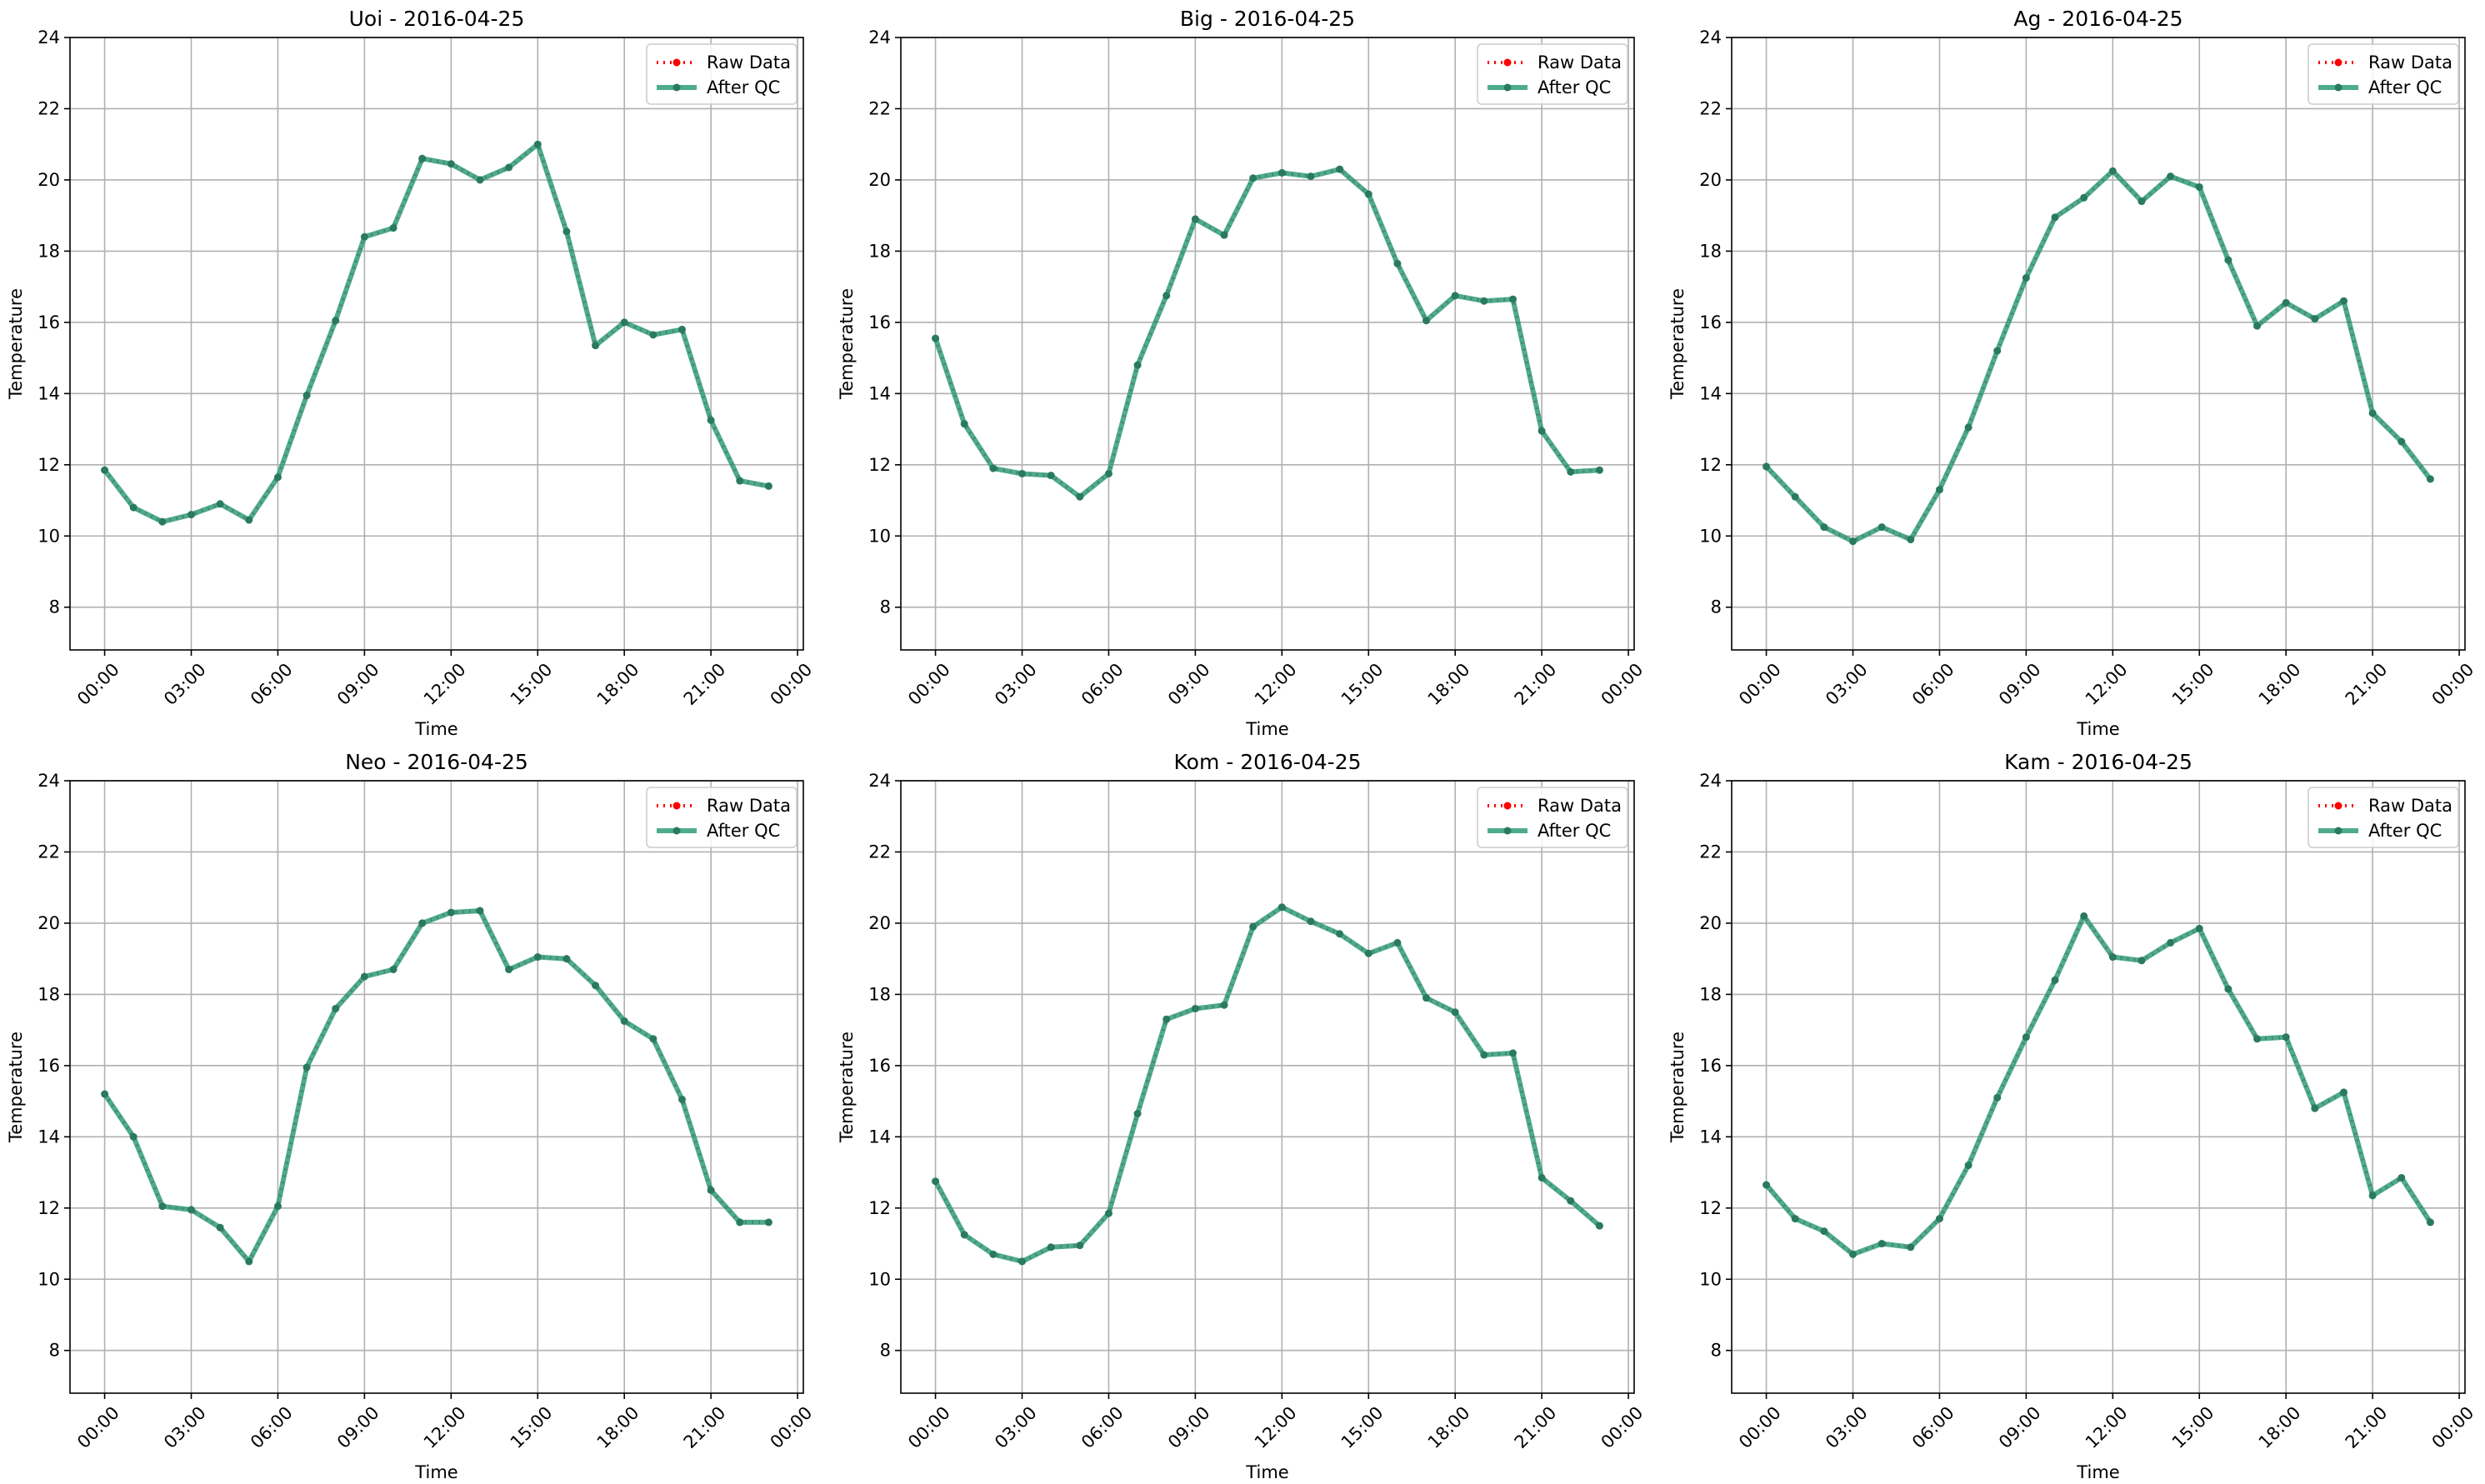 This screenshot has height=1484, width=2485. What do you see at coordinates (879, 781) in the screenshot?
I see `y-tick-label: 24` at bounding box center [879, 781].